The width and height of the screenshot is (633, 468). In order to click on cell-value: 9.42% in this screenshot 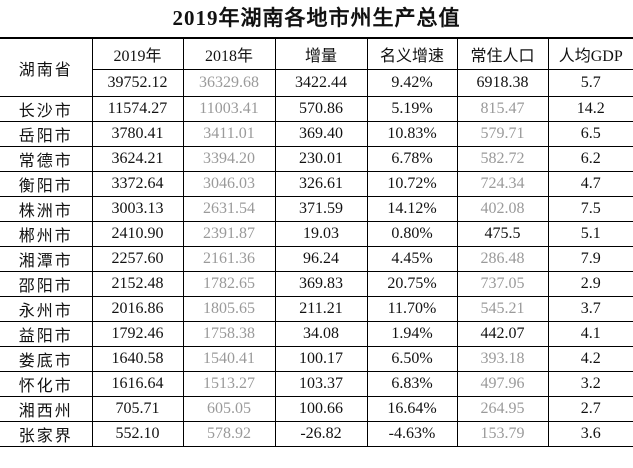, I will do `click(412, 83)`.